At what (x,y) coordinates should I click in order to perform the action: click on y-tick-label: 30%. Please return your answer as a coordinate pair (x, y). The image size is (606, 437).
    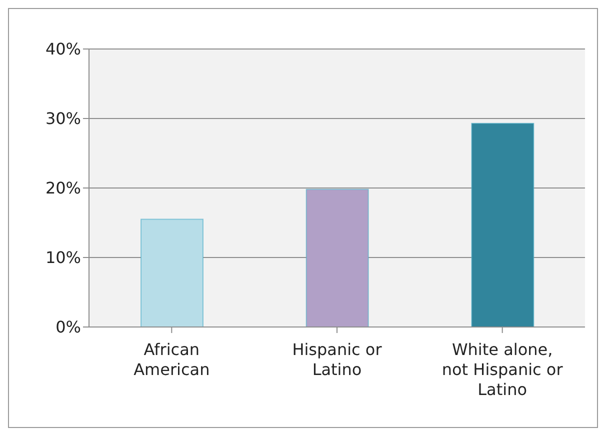
    Looking at the image, I should click on (63, 118).